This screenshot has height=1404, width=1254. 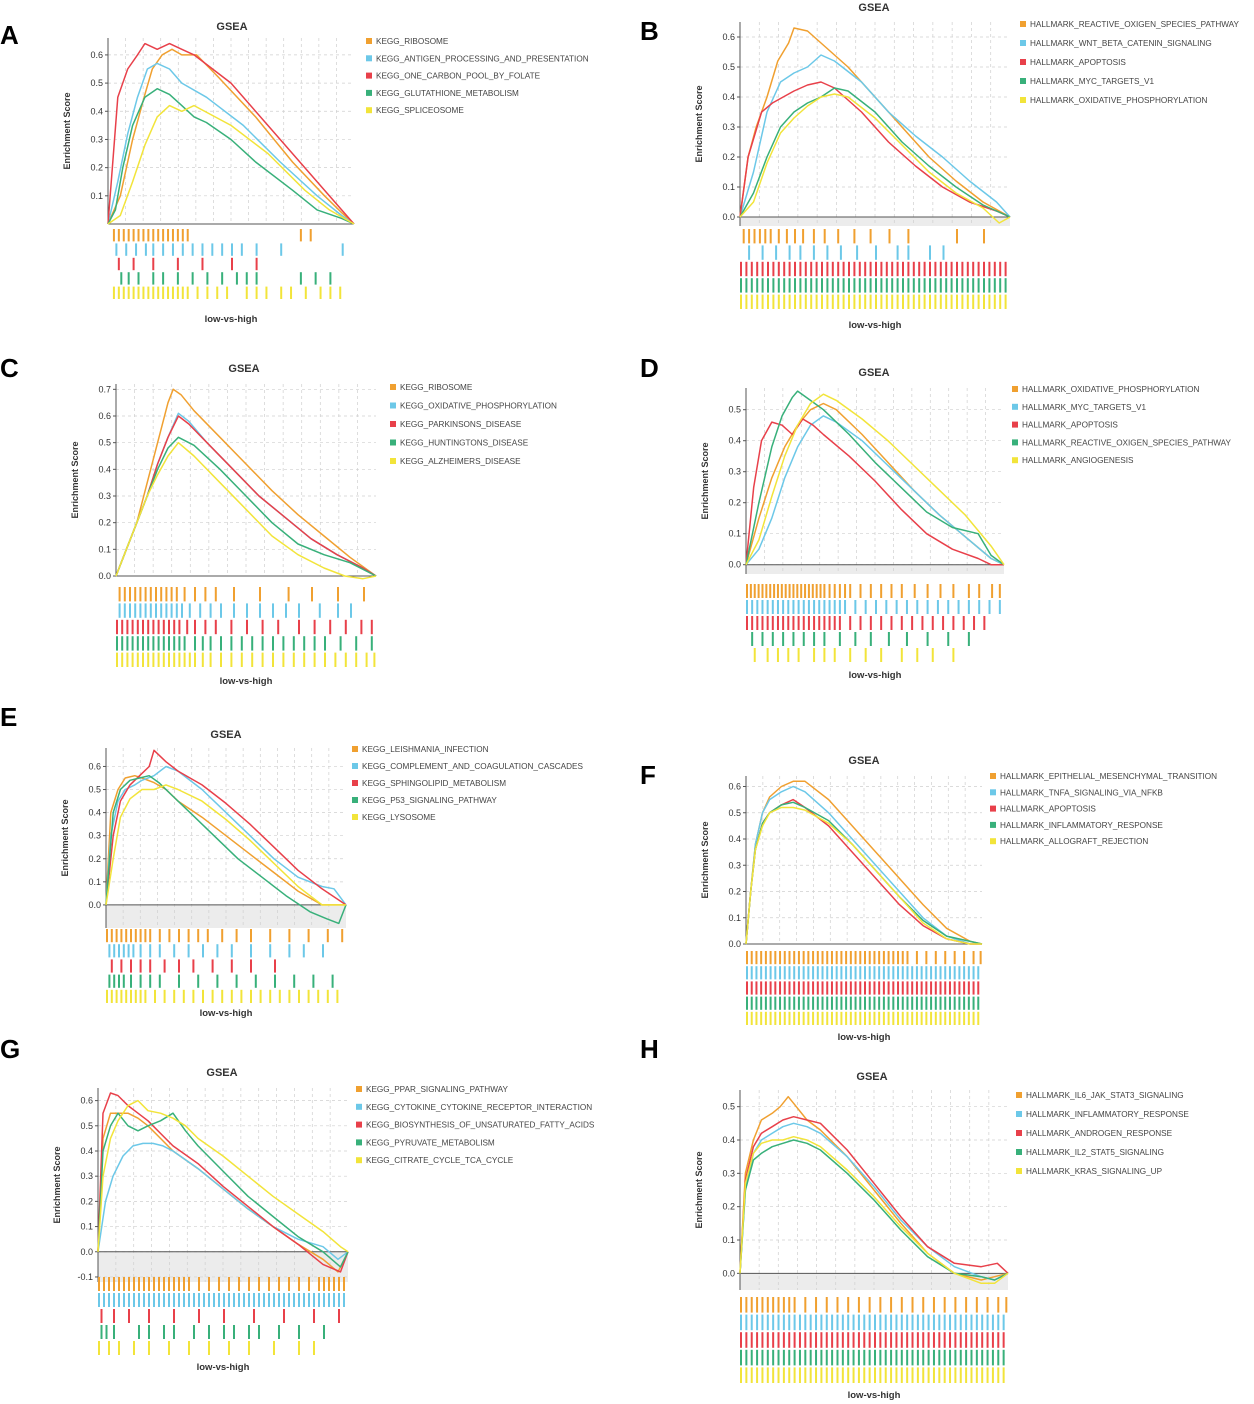 I want to click on y-axis-label: Enrichment Score, so click(x=699, y=123).